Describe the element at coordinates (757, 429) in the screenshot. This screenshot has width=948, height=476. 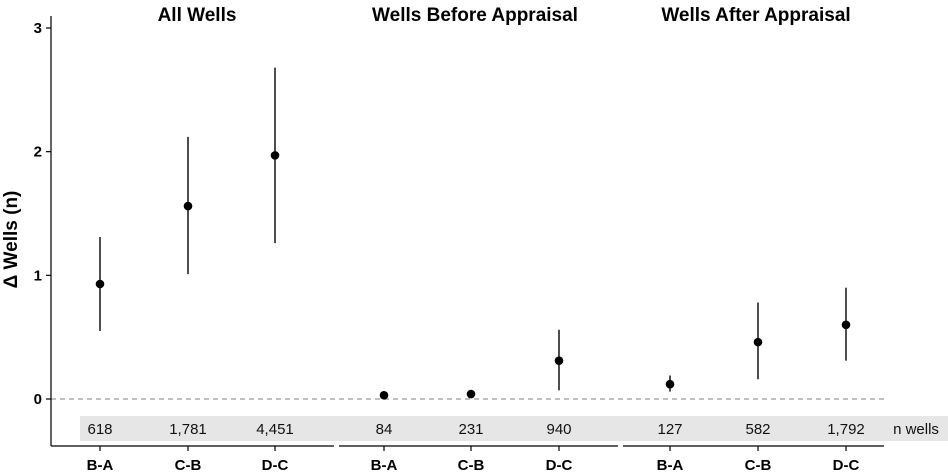
I see `n-wells-value: 582` at that location.